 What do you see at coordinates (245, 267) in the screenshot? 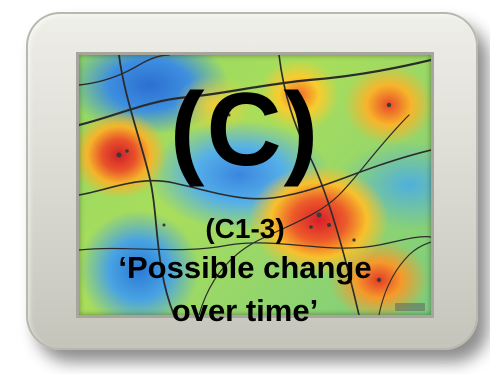
I see `caption-line-1: ‘Possible change` at bounding box center [245, 267].